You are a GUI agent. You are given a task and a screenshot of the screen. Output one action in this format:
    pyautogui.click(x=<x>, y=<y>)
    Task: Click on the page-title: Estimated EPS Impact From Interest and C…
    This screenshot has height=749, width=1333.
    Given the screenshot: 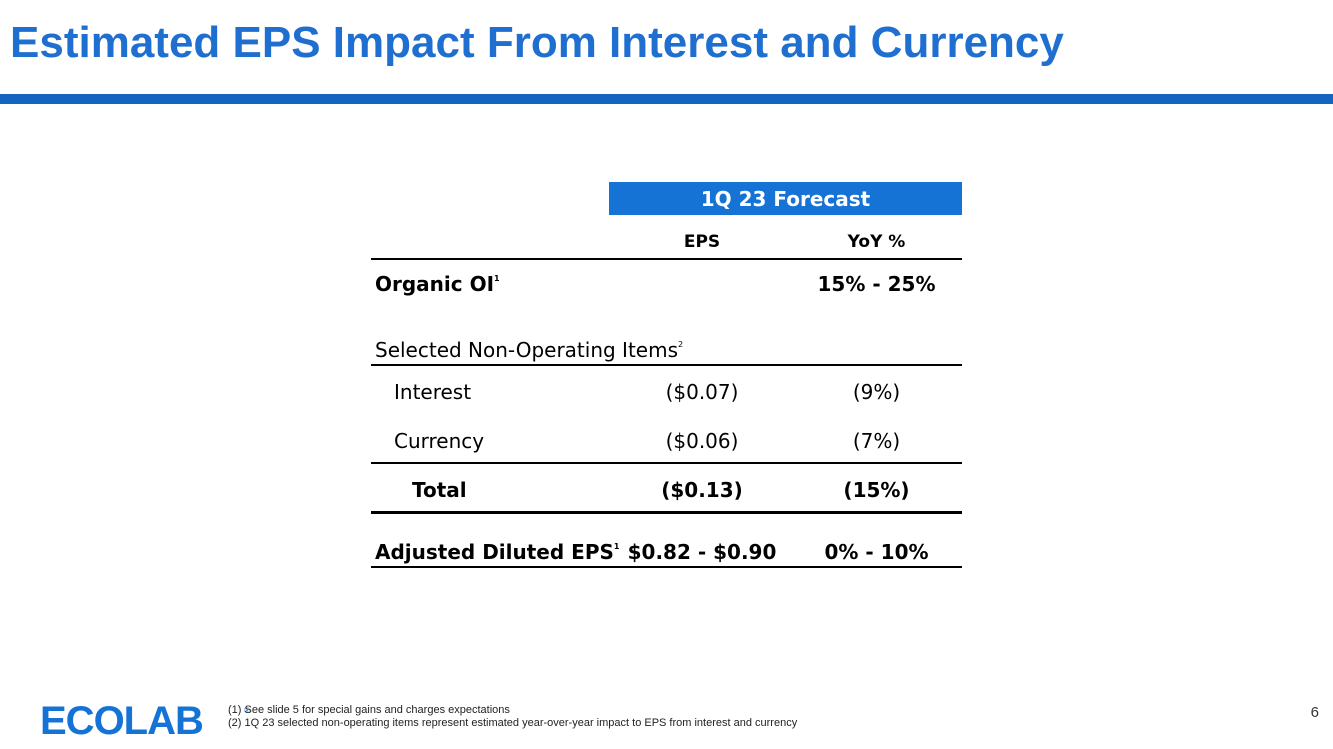 What is the action you would take?
    pyautogui.click(x=537, y=42)
    